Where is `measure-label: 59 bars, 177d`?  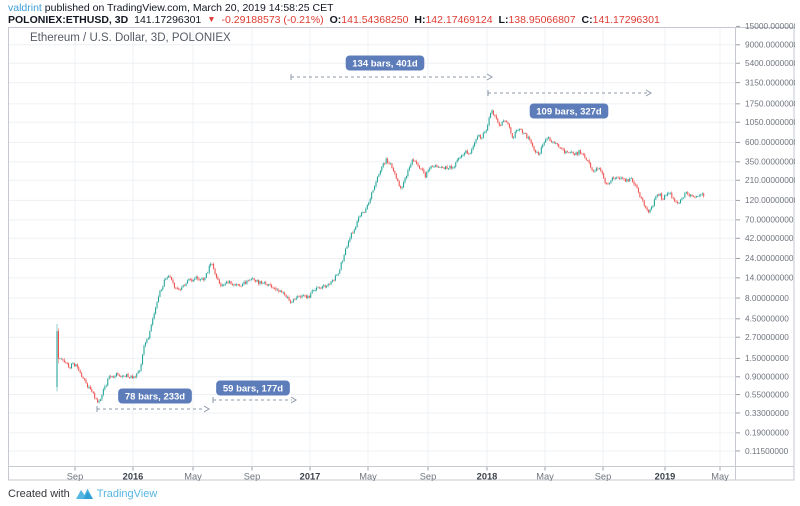
measure-label: 59 bars, 177d is located at coordinates (253, 388).